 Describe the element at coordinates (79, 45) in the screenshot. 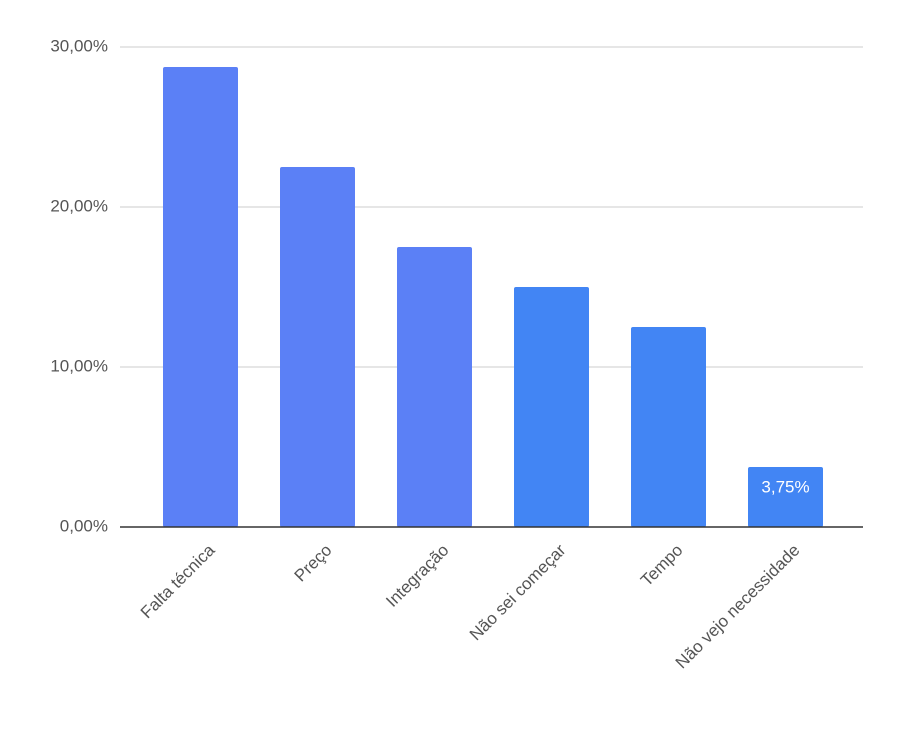

I see `y-tick-label: 30,00%` at that location.